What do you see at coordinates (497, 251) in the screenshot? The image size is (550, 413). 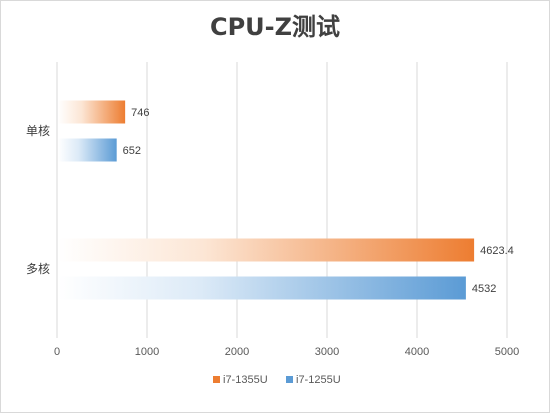 I see `data-label: 4623.4` at bounding box center [497, 251].